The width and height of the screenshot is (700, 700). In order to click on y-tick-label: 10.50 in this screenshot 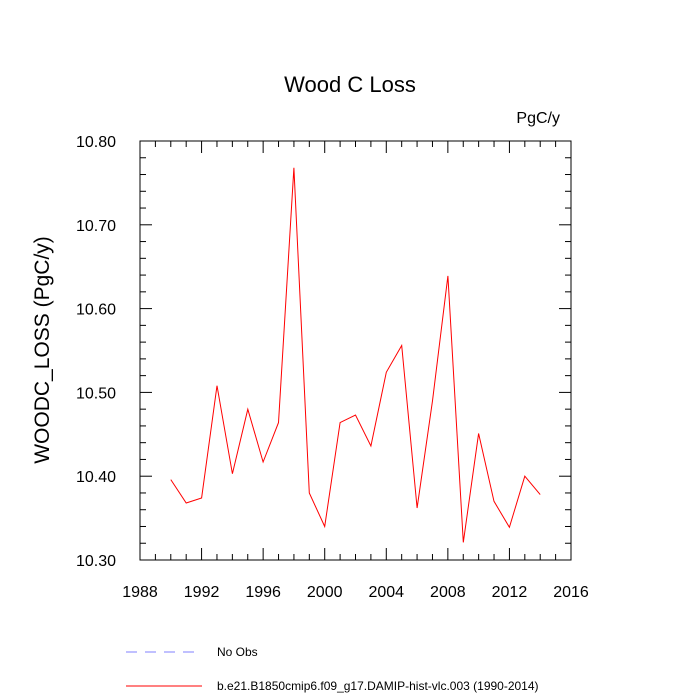, I will do `click(96, 393)`.